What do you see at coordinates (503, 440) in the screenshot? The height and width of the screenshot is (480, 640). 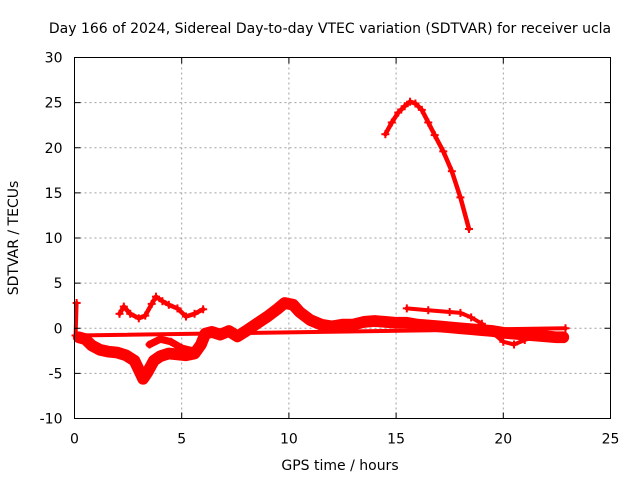 I see `x-tick-label: 20` at bounding box center [503, 440].